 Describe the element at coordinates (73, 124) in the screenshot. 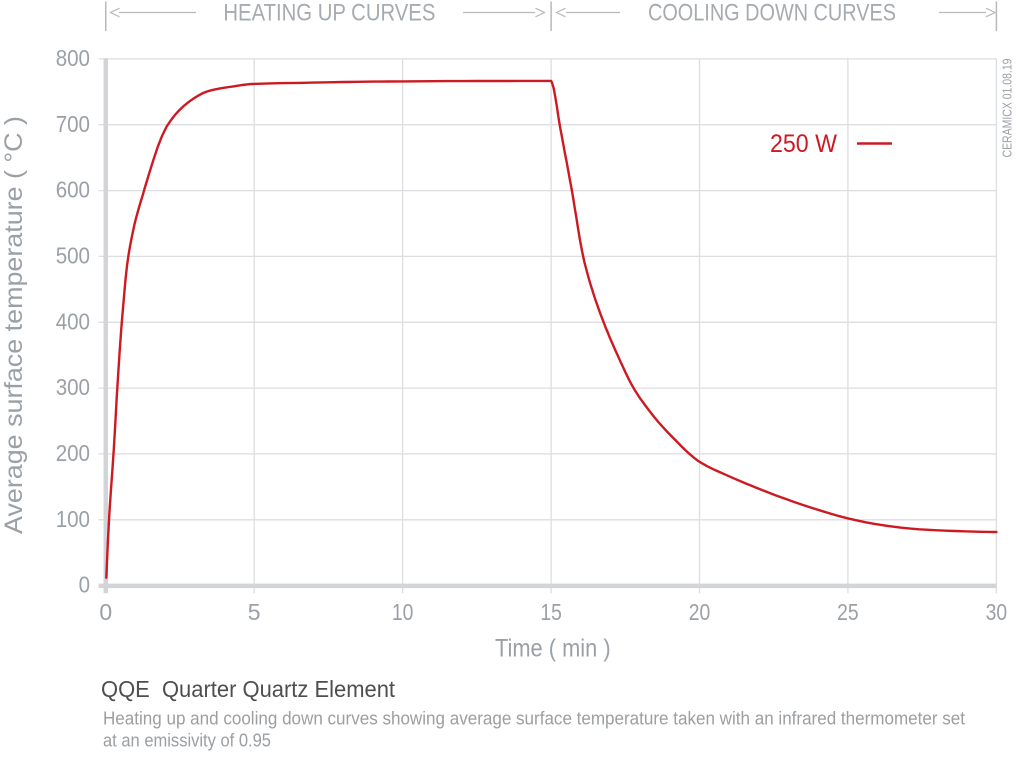

I see `svg-text: 700` at that location.